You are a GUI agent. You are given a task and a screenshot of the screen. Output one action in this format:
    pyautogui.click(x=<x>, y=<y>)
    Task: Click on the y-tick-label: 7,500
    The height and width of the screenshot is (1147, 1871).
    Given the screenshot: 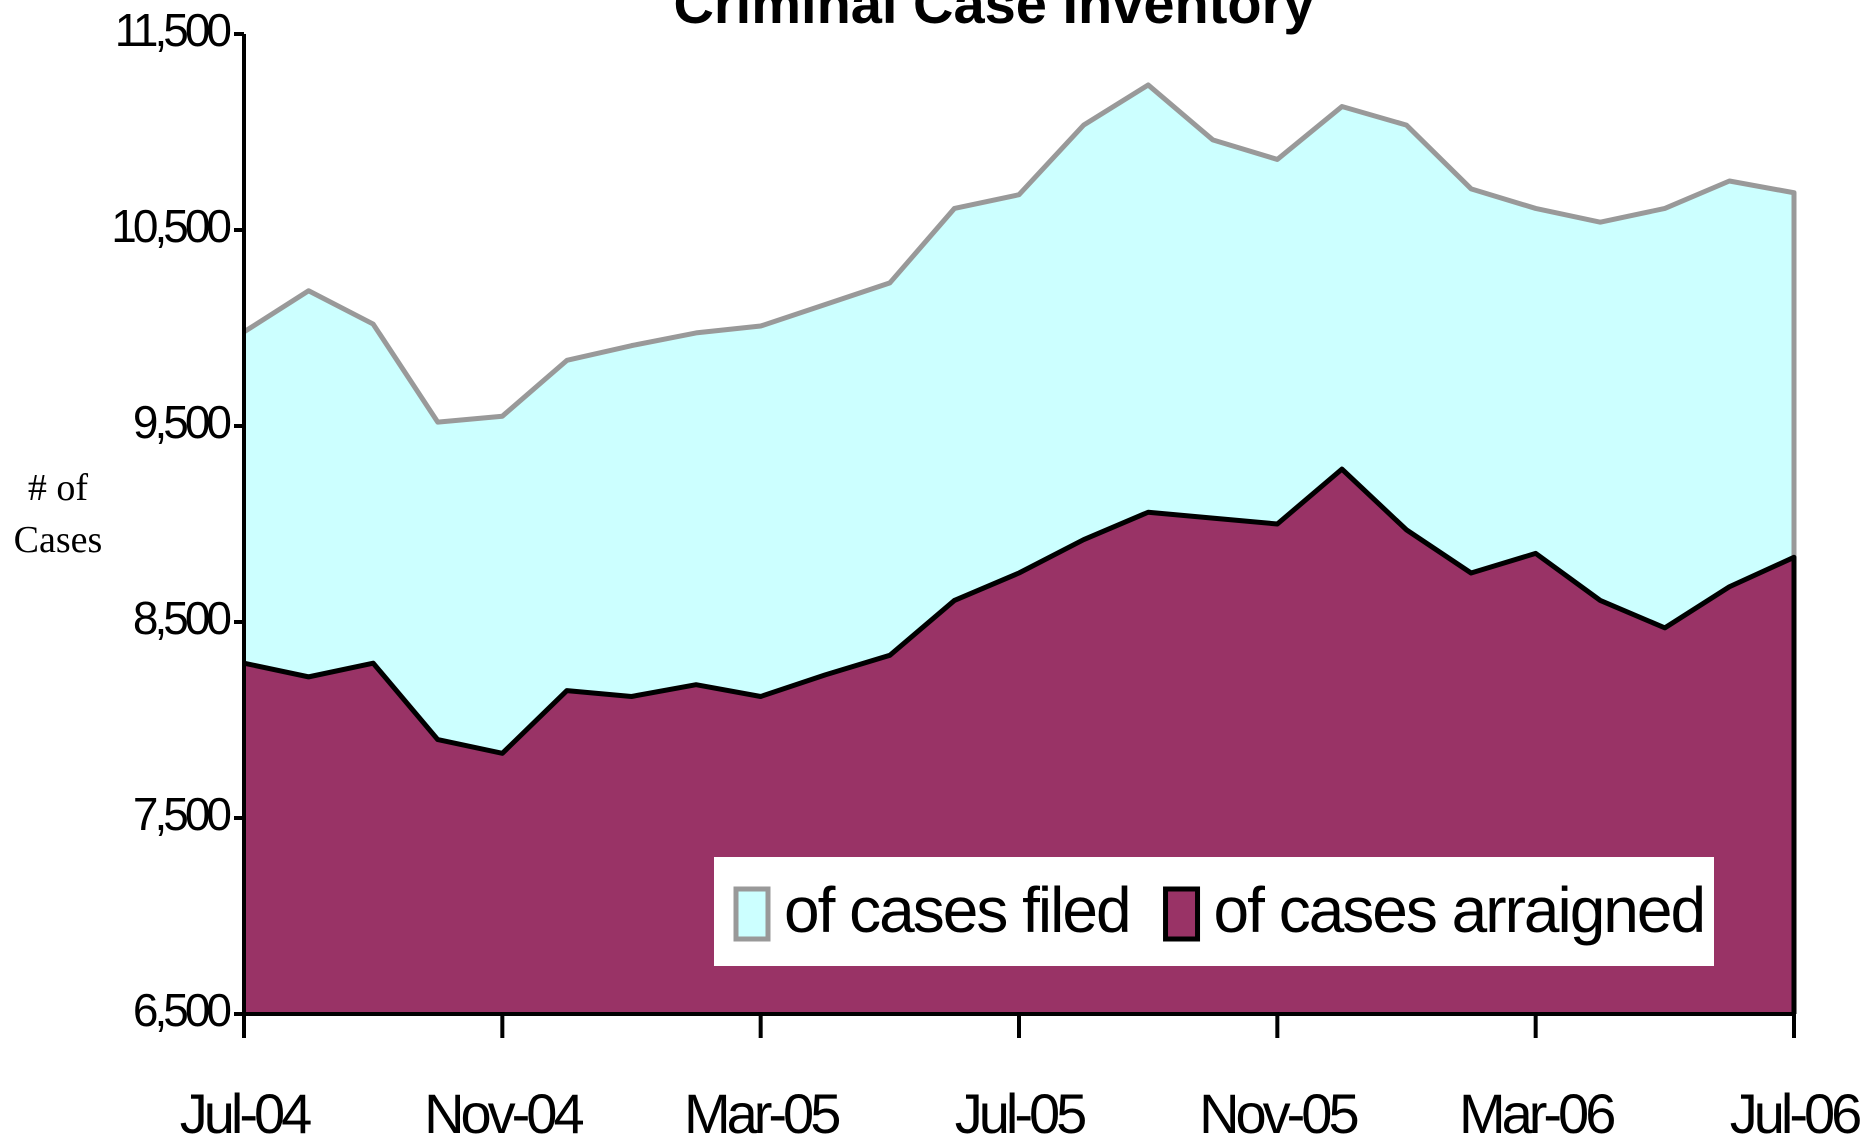 What is the action you would take?
    pyautogui.click(x=182, y=814)
    